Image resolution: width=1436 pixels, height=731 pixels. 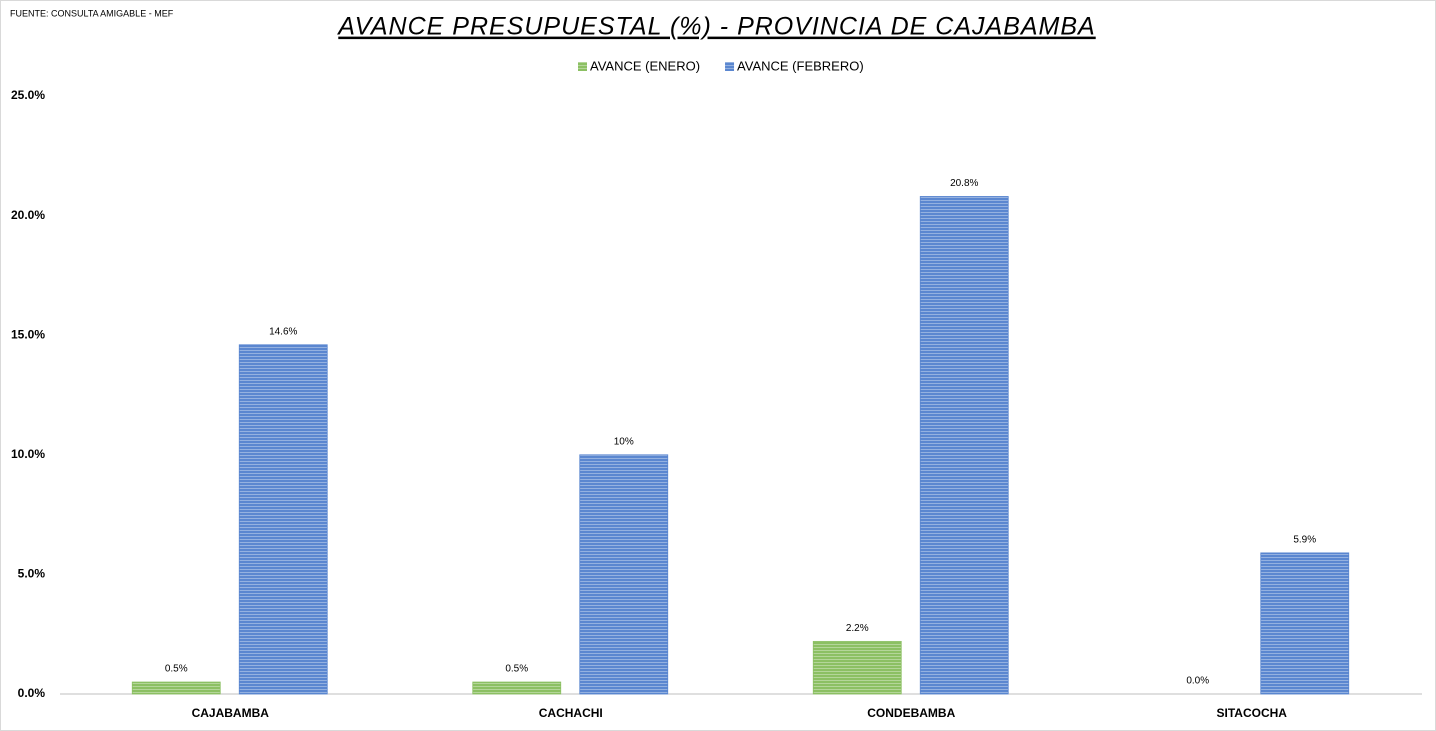 I want to click on y-tick-label: 15.0%, so click(x=28, y=334).